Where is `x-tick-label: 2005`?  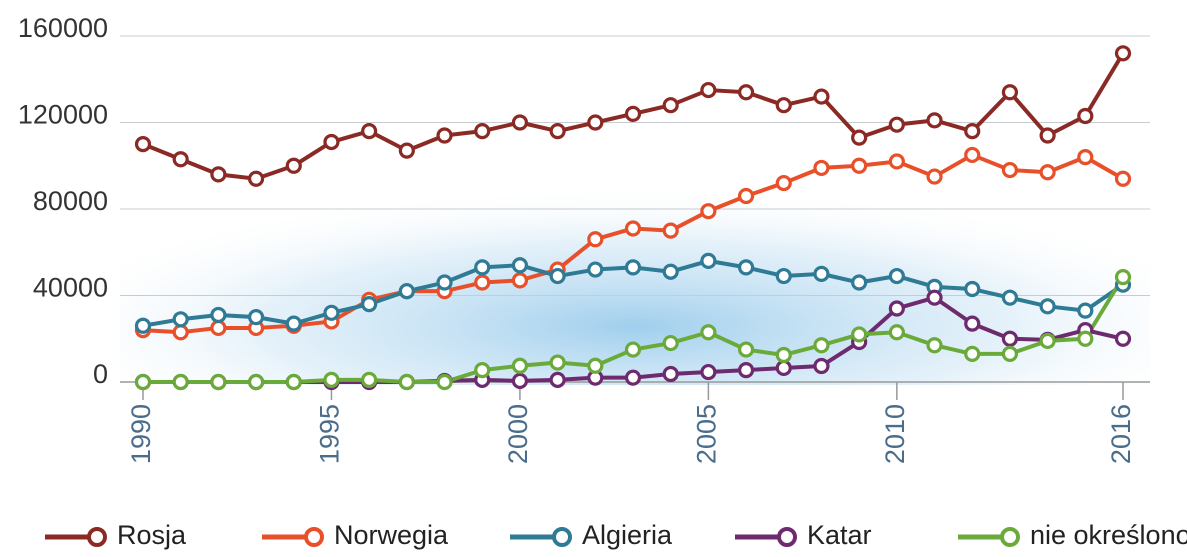 x-tick-label: 2005 is located at coordinates (707, 434).